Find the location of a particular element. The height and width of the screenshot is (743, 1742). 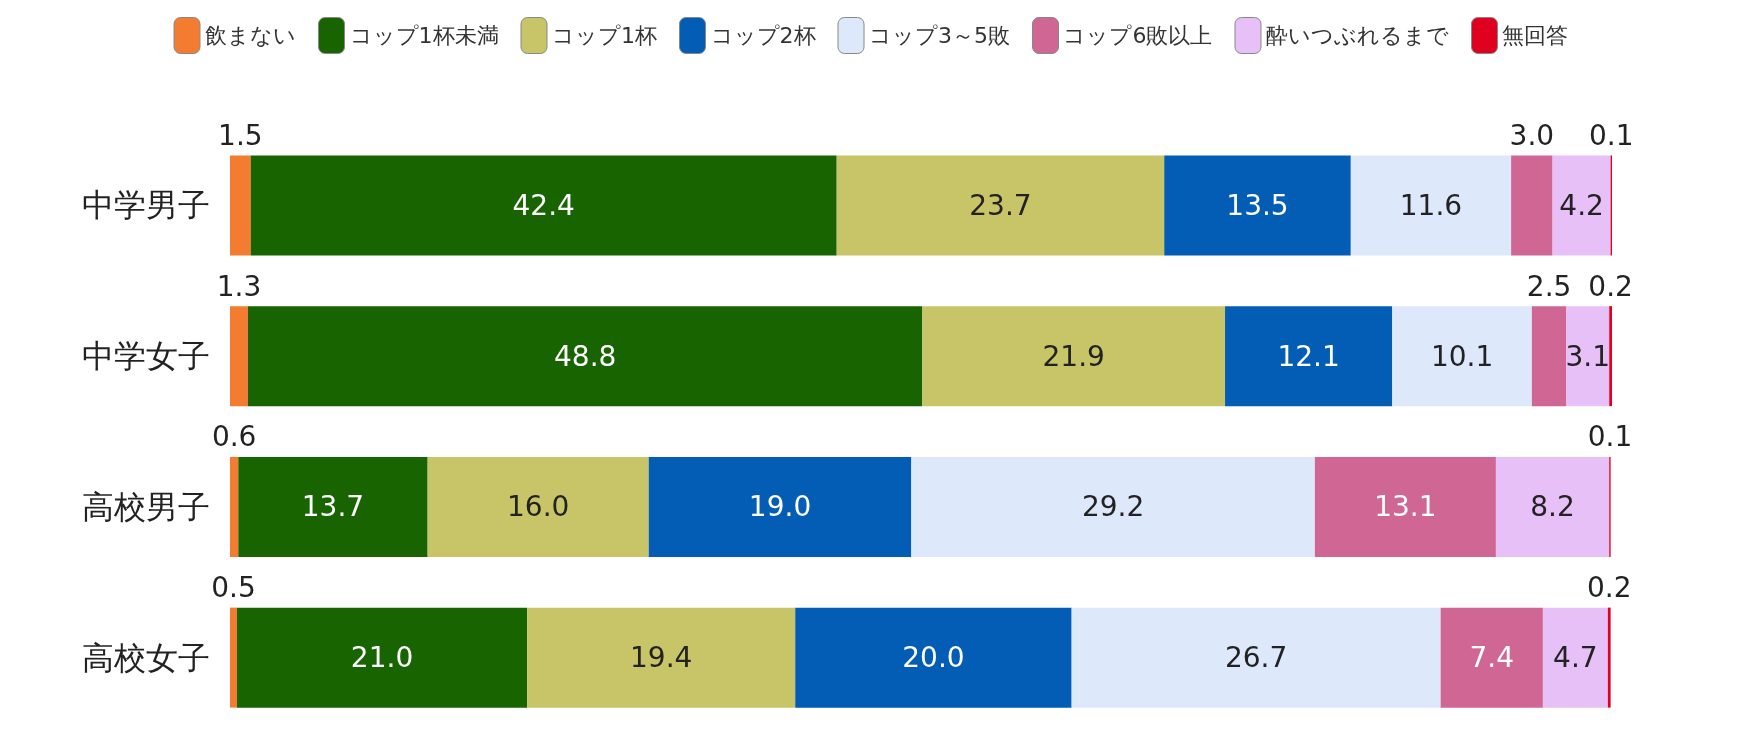

y-tick-label: 高校女子 is located at coordinates (146, 657).